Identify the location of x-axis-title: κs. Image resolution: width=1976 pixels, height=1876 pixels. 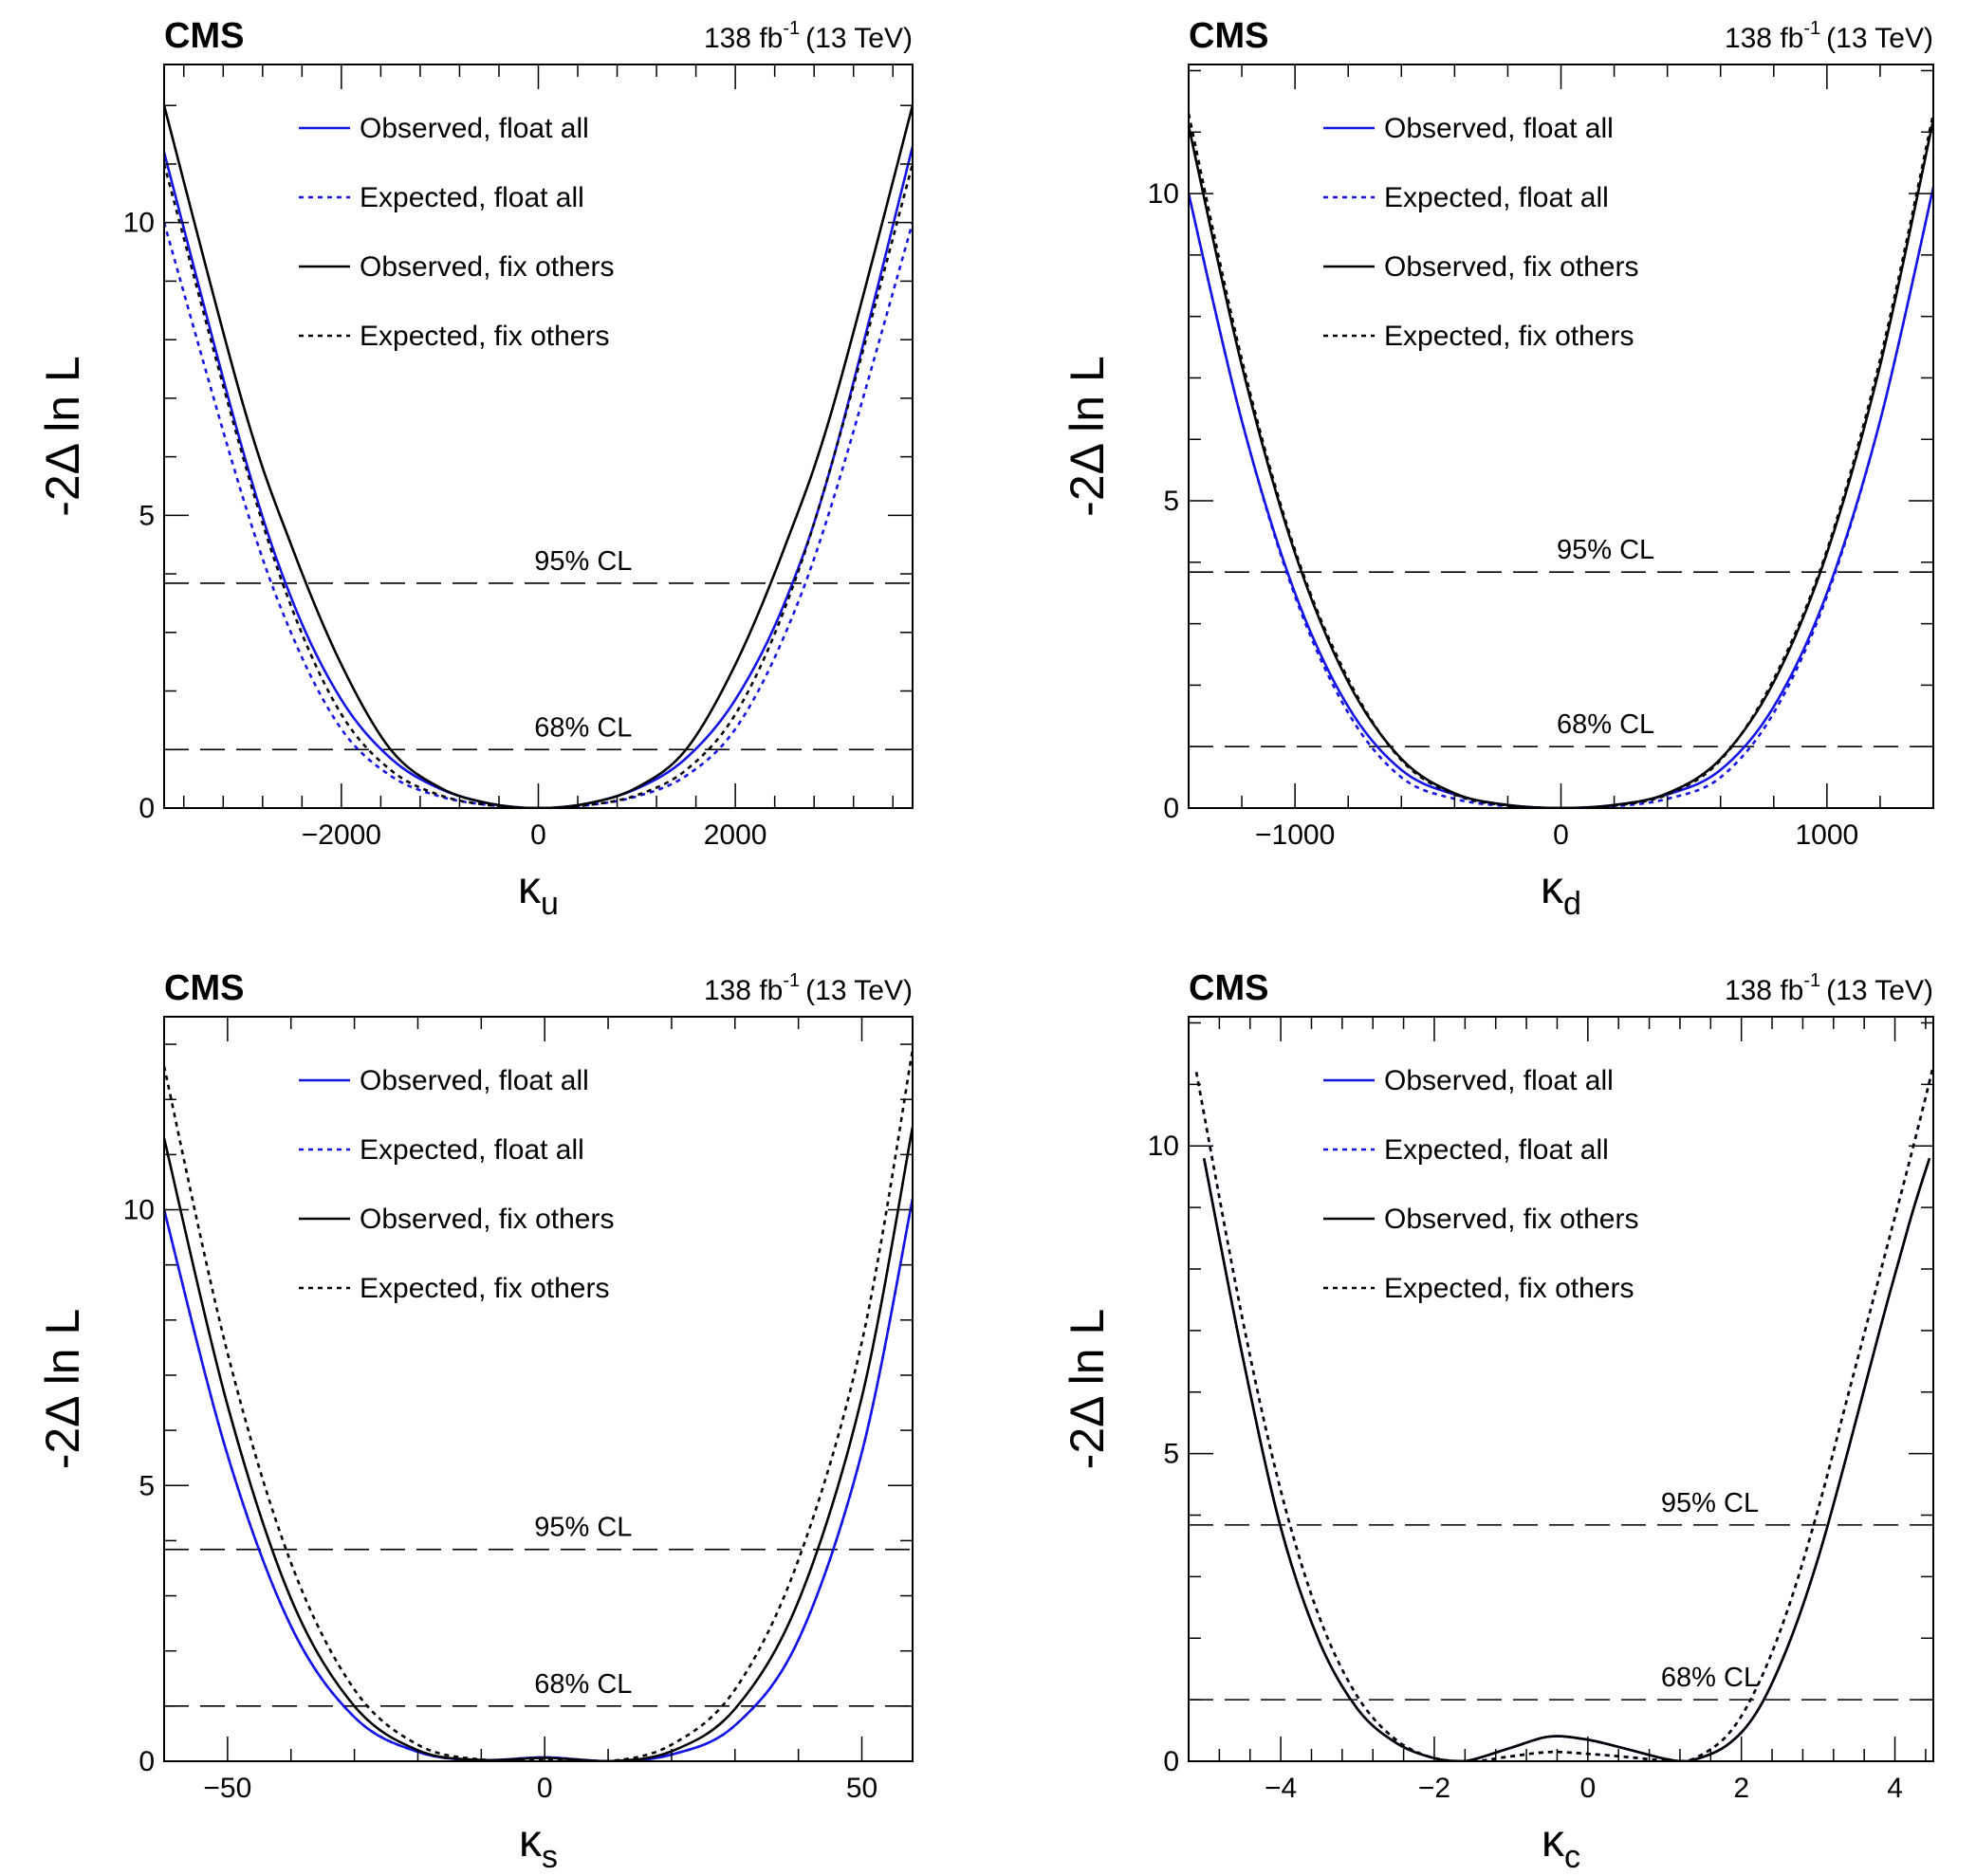
(539, 1845).